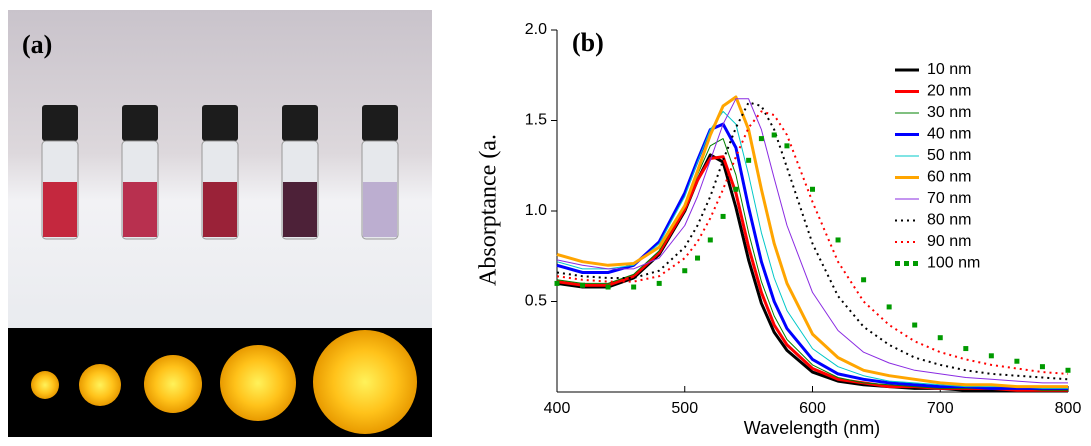 The height and width of the screenshot is (446, 1091). I want to click on legend-label: 100 nm, so click(953, 263).